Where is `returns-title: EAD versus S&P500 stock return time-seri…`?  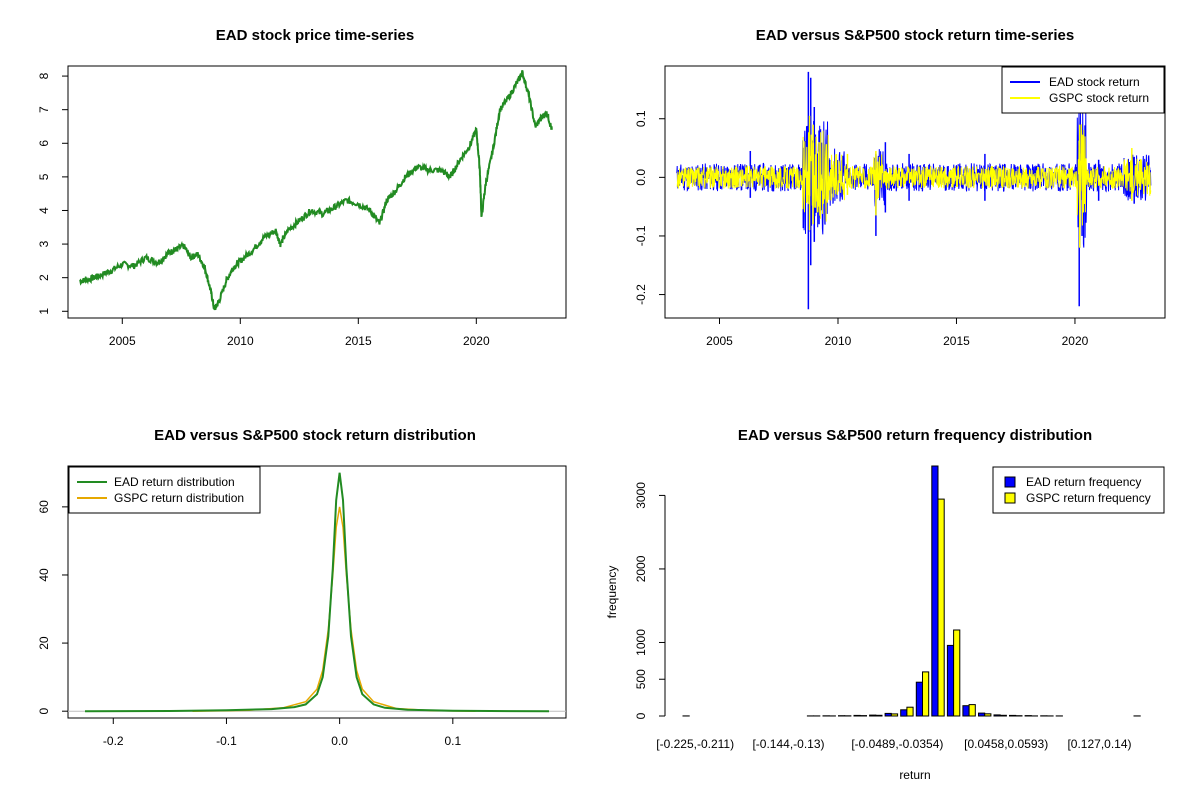
returns-title: EAD versus S&P500 stock return time-seri… is located at coordinates (915, 35).